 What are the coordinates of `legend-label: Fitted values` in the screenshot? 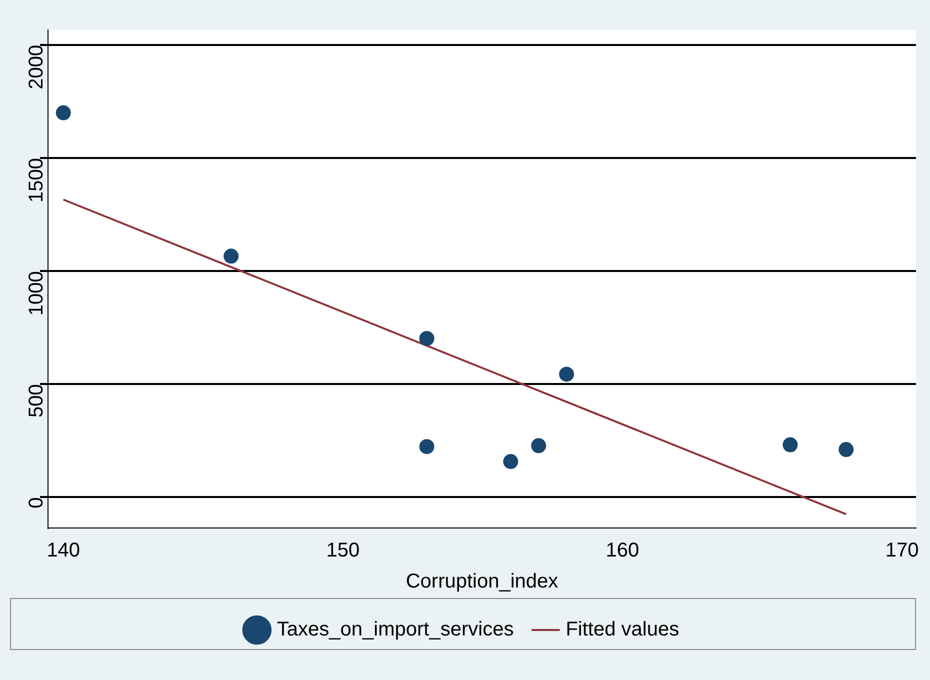 It's located at (623, 629).